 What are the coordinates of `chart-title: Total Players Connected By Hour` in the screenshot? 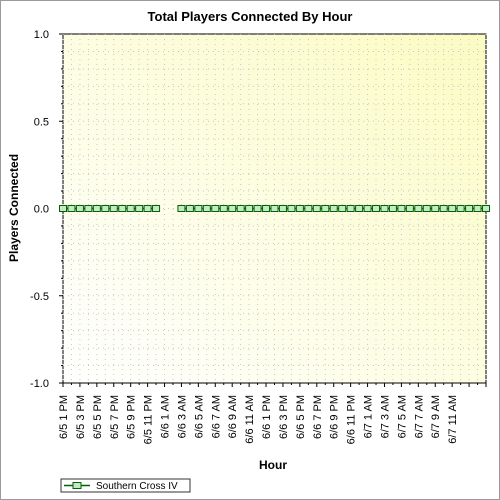 It's located at (250, 16).